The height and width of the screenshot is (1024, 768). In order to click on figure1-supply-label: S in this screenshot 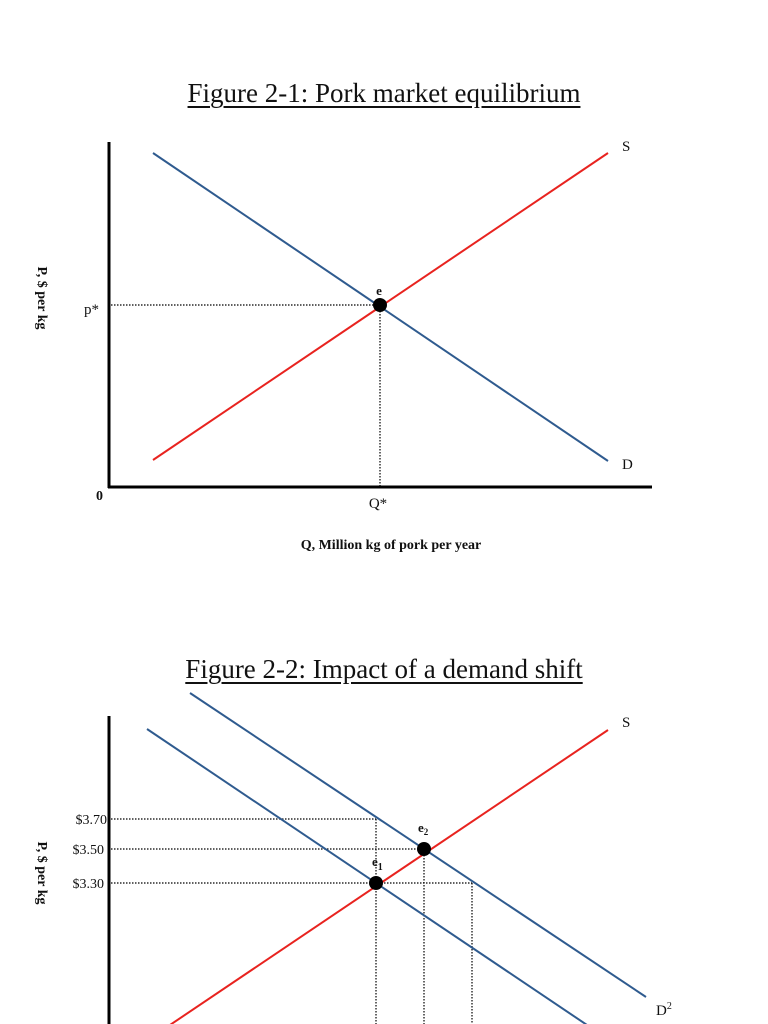, I will do `click(626, 147)`.